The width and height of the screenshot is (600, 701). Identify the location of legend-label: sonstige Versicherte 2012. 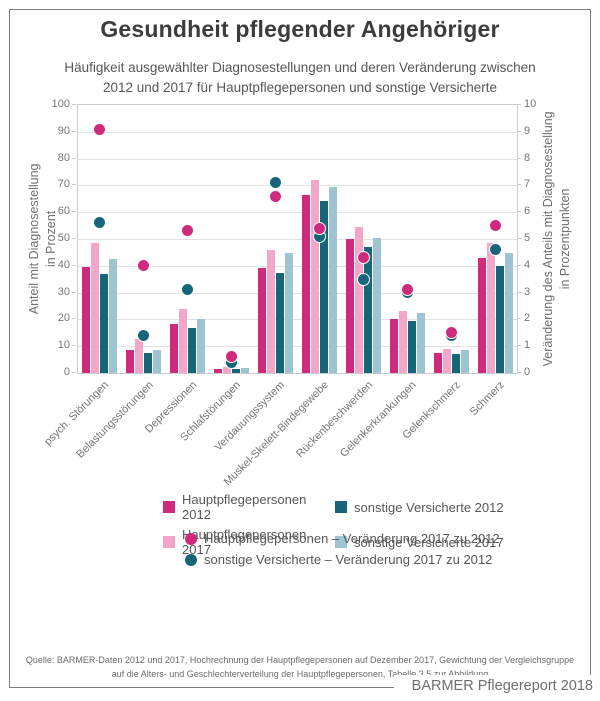
(429, 507).